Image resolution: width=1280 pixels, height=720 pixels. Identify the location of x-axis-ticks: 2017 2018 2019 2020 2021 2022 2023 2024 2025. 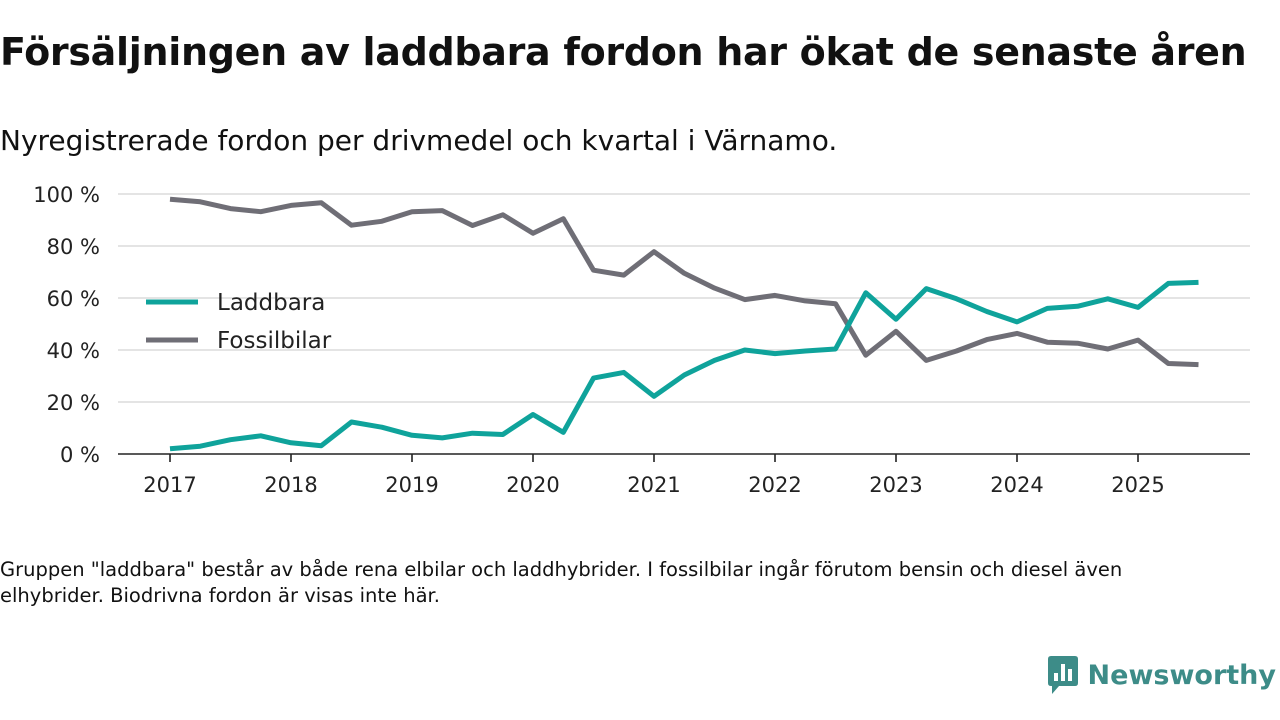
(654, 475).